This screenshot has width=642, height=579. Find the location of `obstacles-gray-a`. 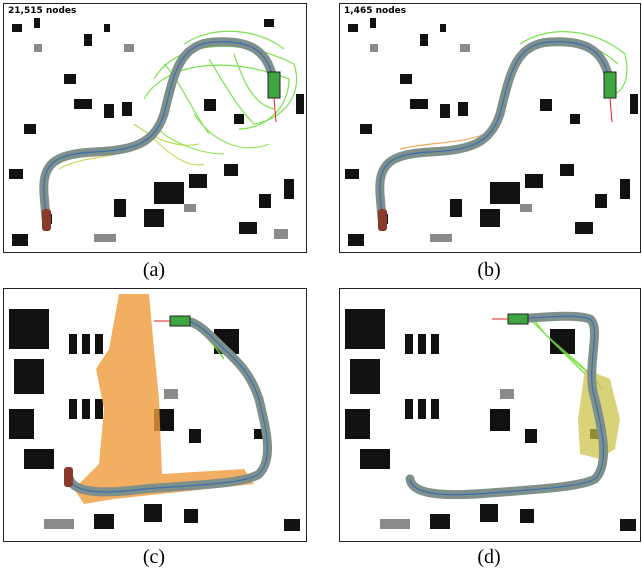

obstacles-gray-a is located at coordinates (161, 143).